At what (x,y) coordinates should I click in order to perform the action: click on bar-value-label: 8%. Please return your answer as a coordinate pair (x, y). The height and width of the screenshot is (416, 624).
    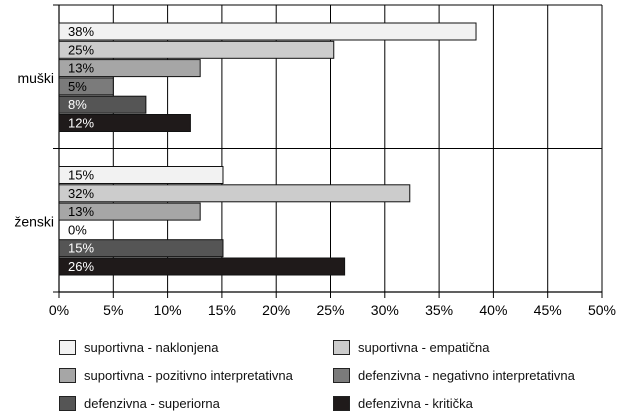
    Looking at the image, I should click on (77, 104).